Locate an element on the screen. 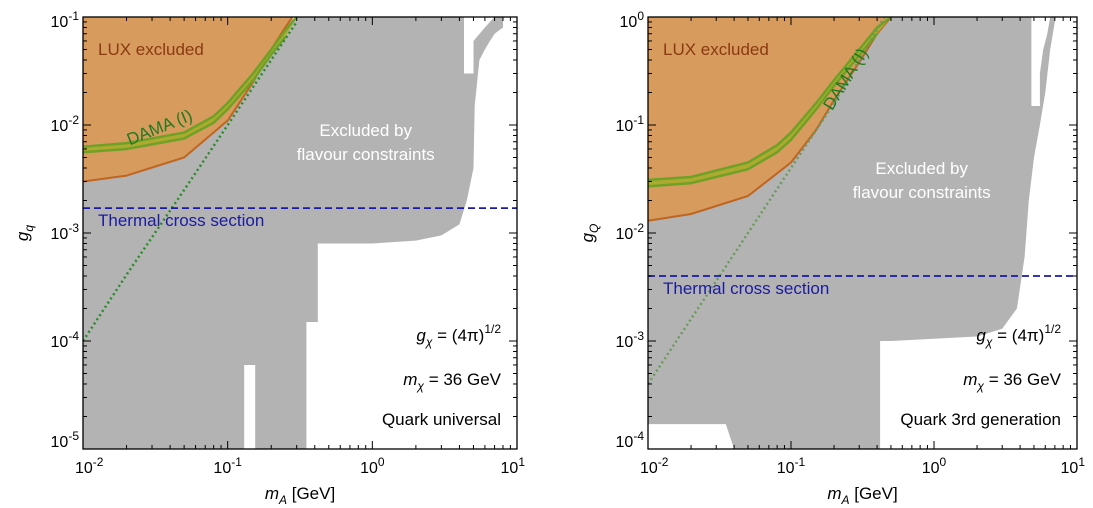 The height and width of the screenshot is (508, 1093). scenario-annotation: Quark 3rd generation is located at coordinates (980, 419).